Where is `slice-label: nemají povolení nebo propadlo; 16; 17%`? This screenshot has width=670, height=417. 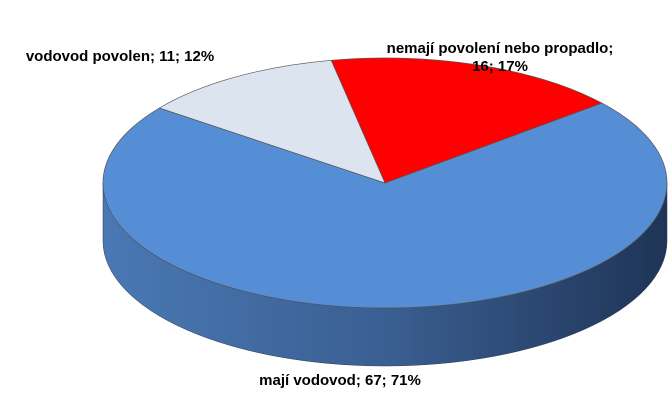
slice-label: nemají povolení nebo propadlo; 16; 17% is located at coordinates (500, 57).